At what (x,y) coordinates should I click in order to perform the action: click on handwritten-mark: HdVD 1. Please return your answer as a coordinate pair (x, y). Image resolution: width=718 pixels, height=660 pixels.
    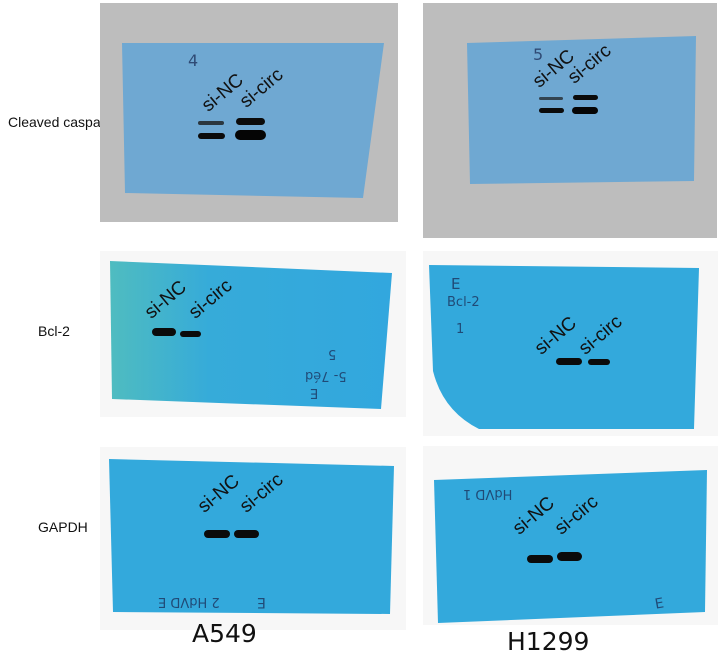
    Looking at the image, I should click on (488, 493).